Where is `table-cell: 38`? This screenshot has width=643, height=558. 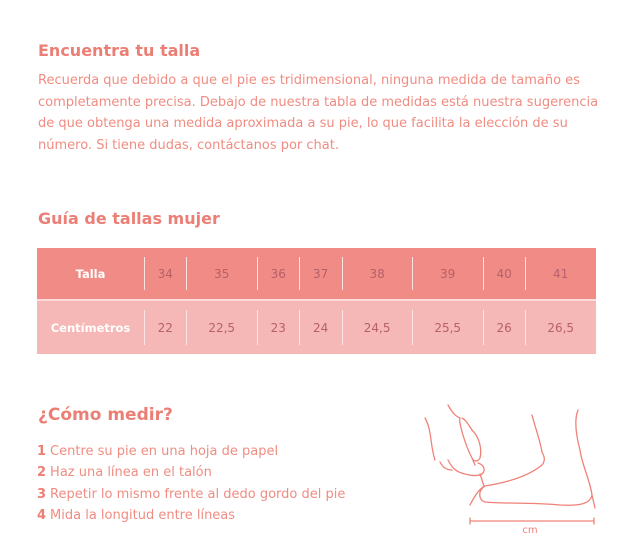 table-cell: 38 is located at coordinates (377, 274).